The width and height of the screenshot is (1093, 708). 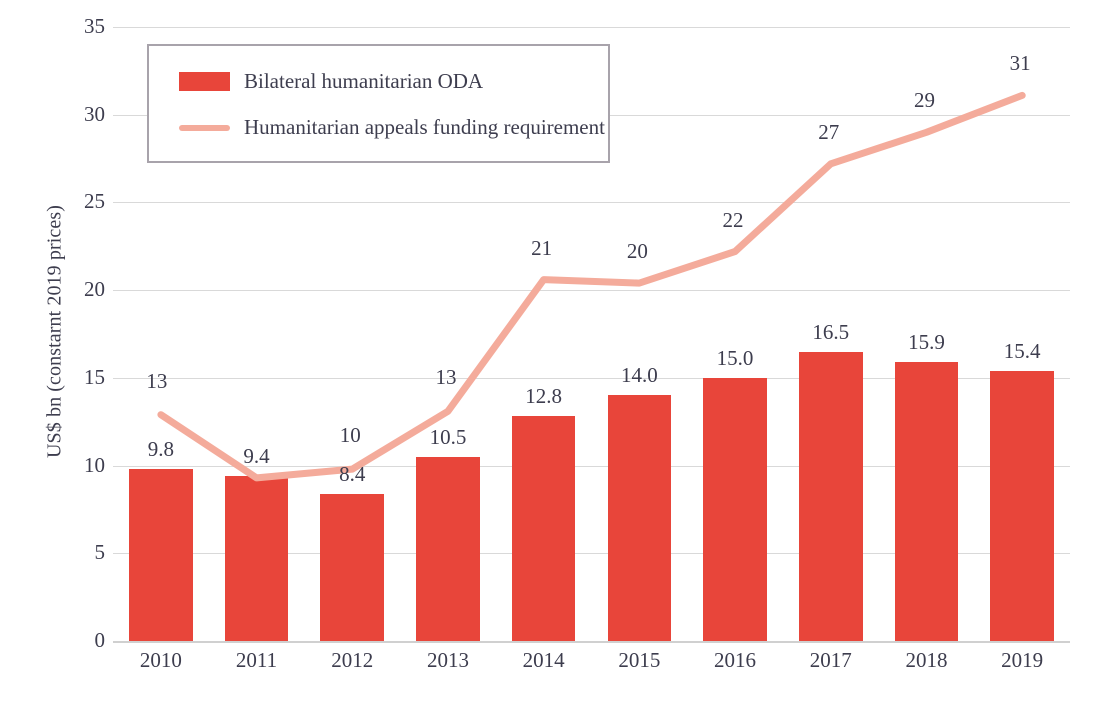 What do you see at coordinates (352, 660) in the screenshot?
I see `x-axis-tick-label: 2012` at bounding box center [352, 660].